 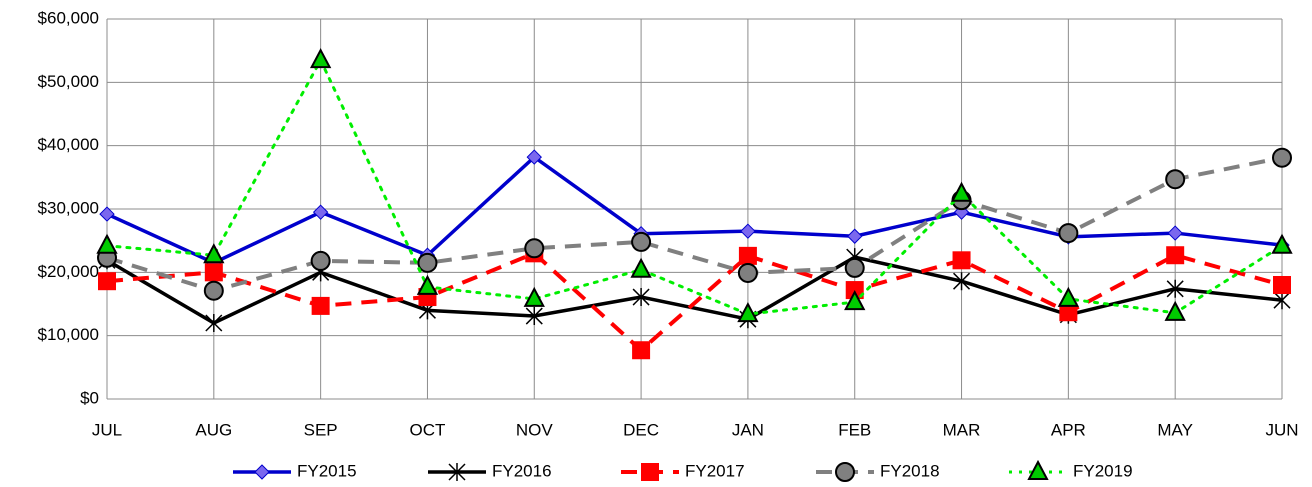 What do you see at coordinates (910, 470) in the screenshot?
I see `legend-label: FY2018` at bounding box center [910, 470].